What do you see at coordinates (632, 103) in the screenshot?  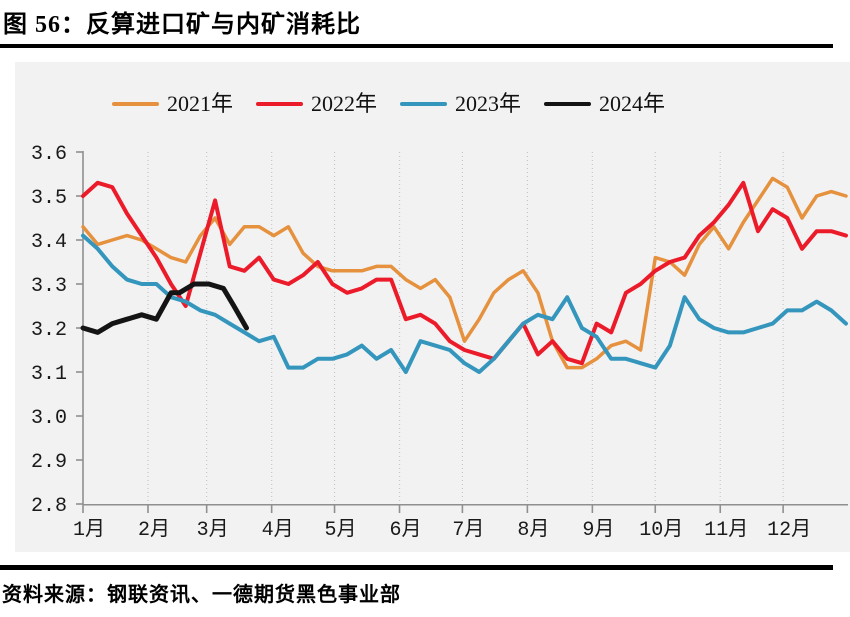 I see `legend-label: 2024年` at bounding box center [632, 103].